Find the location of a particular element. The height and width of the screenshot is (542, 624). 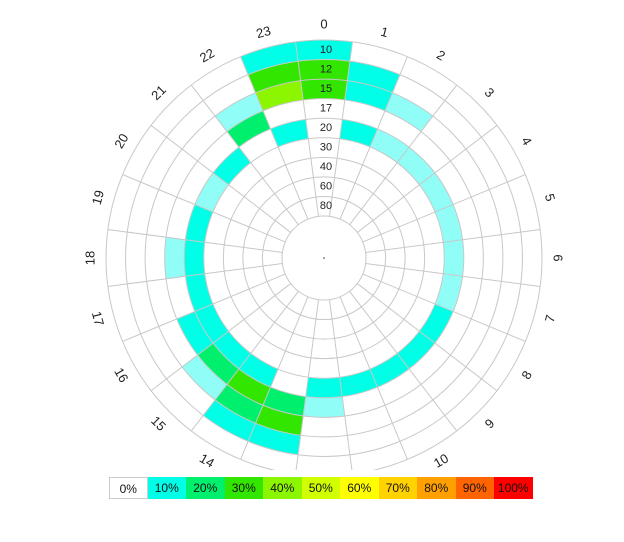

ring-label: 17 is located at coordinates (326, 108).